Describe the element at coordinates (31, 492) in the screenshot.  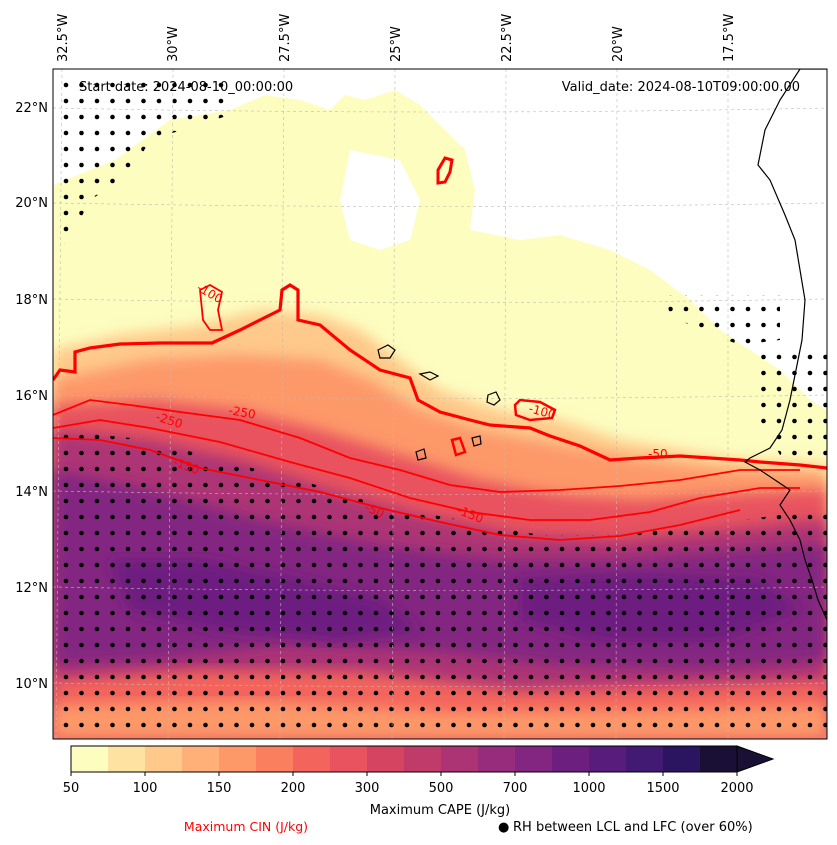
I see `lat-label: 14°N` at that location.